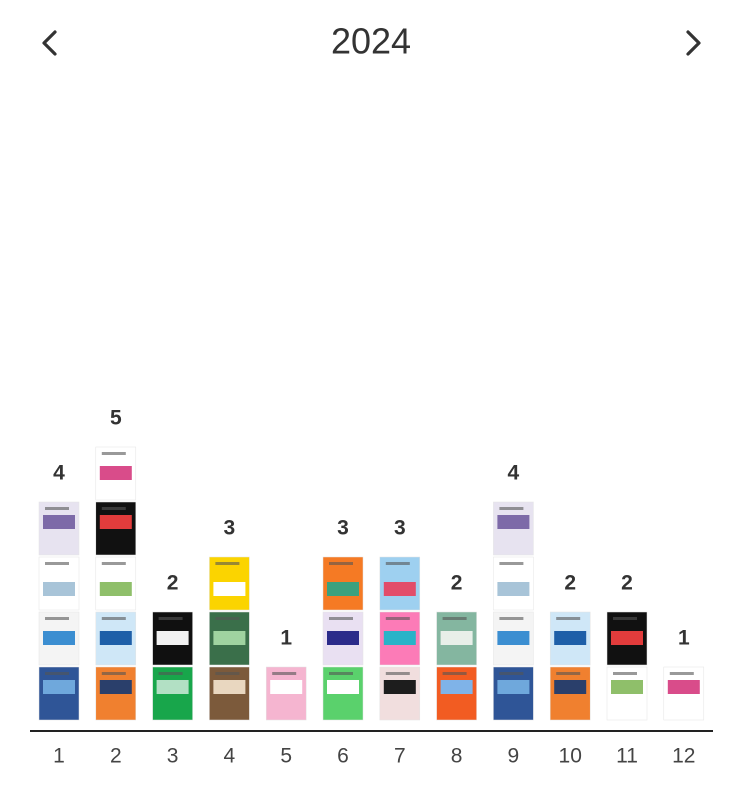 This screenshot has width=743, height=802. Describe the element at coordinates (627, 756) in the screenshot. I see `month-label: 11` at that location.